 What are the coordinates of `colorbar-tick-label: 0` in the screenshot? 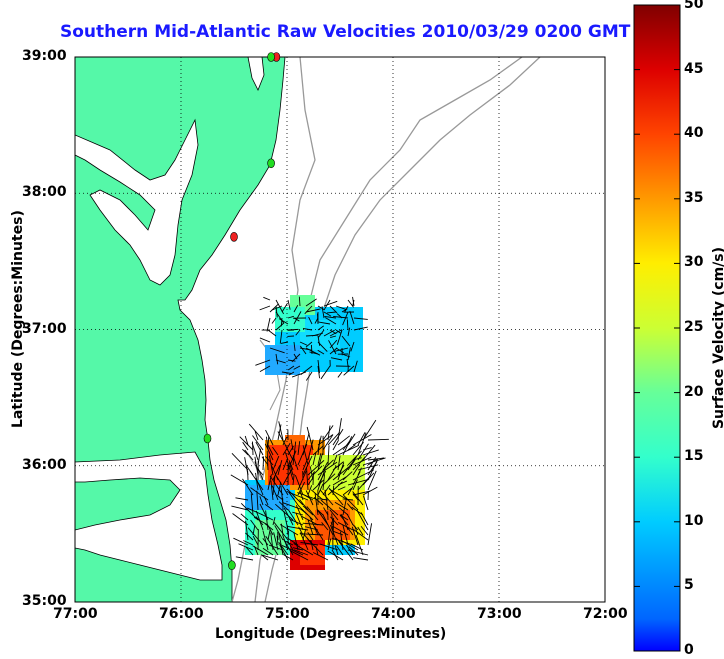 It's located at (689, 650).